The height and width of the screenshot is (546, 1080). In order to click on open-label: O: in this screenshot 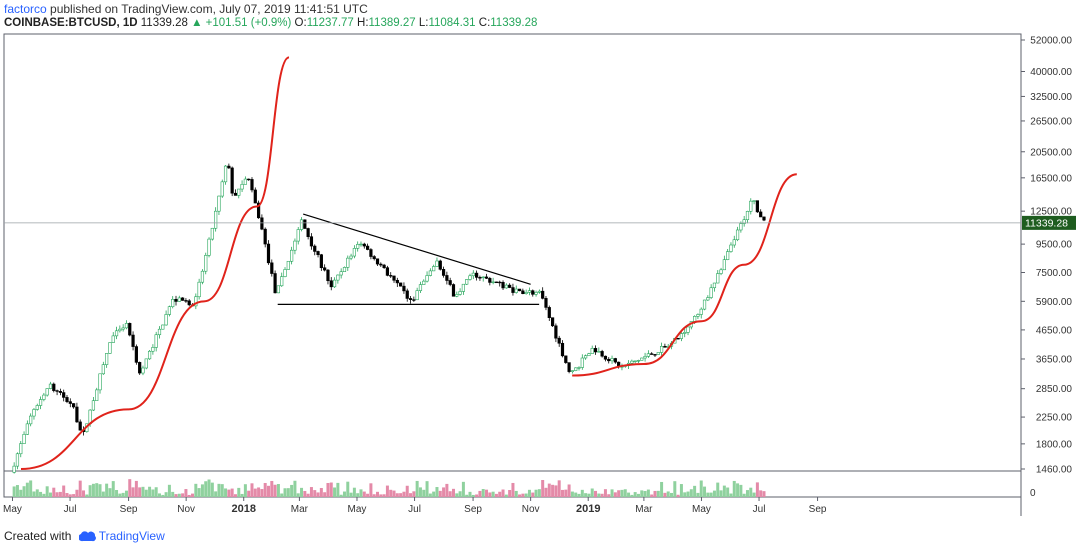, I will do `click(300, 23)`.